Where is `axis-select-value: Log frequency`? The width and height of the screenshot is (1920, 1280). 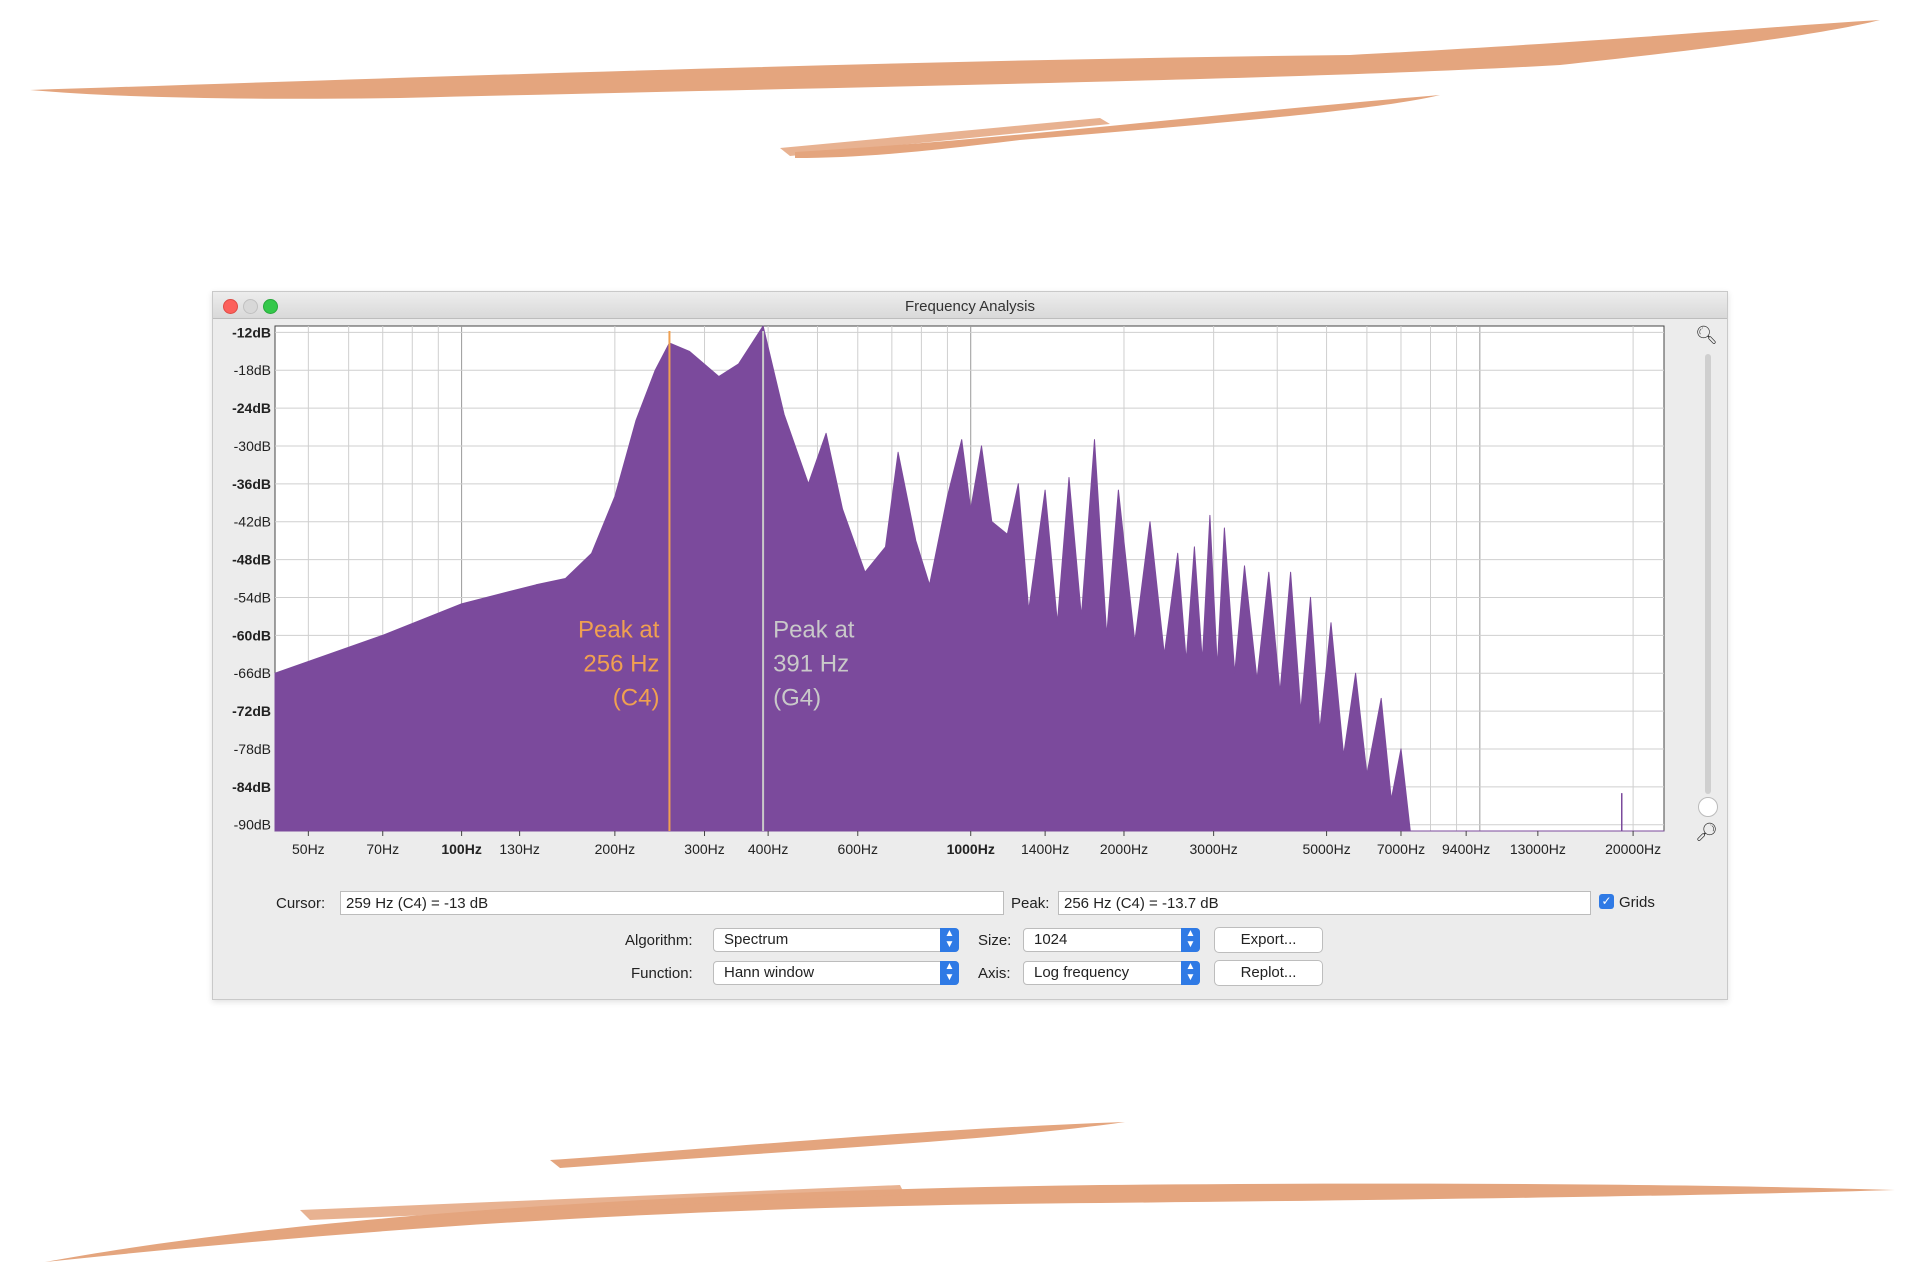
axis-select-value: Log frequency is located at coordinates (1082, 972).